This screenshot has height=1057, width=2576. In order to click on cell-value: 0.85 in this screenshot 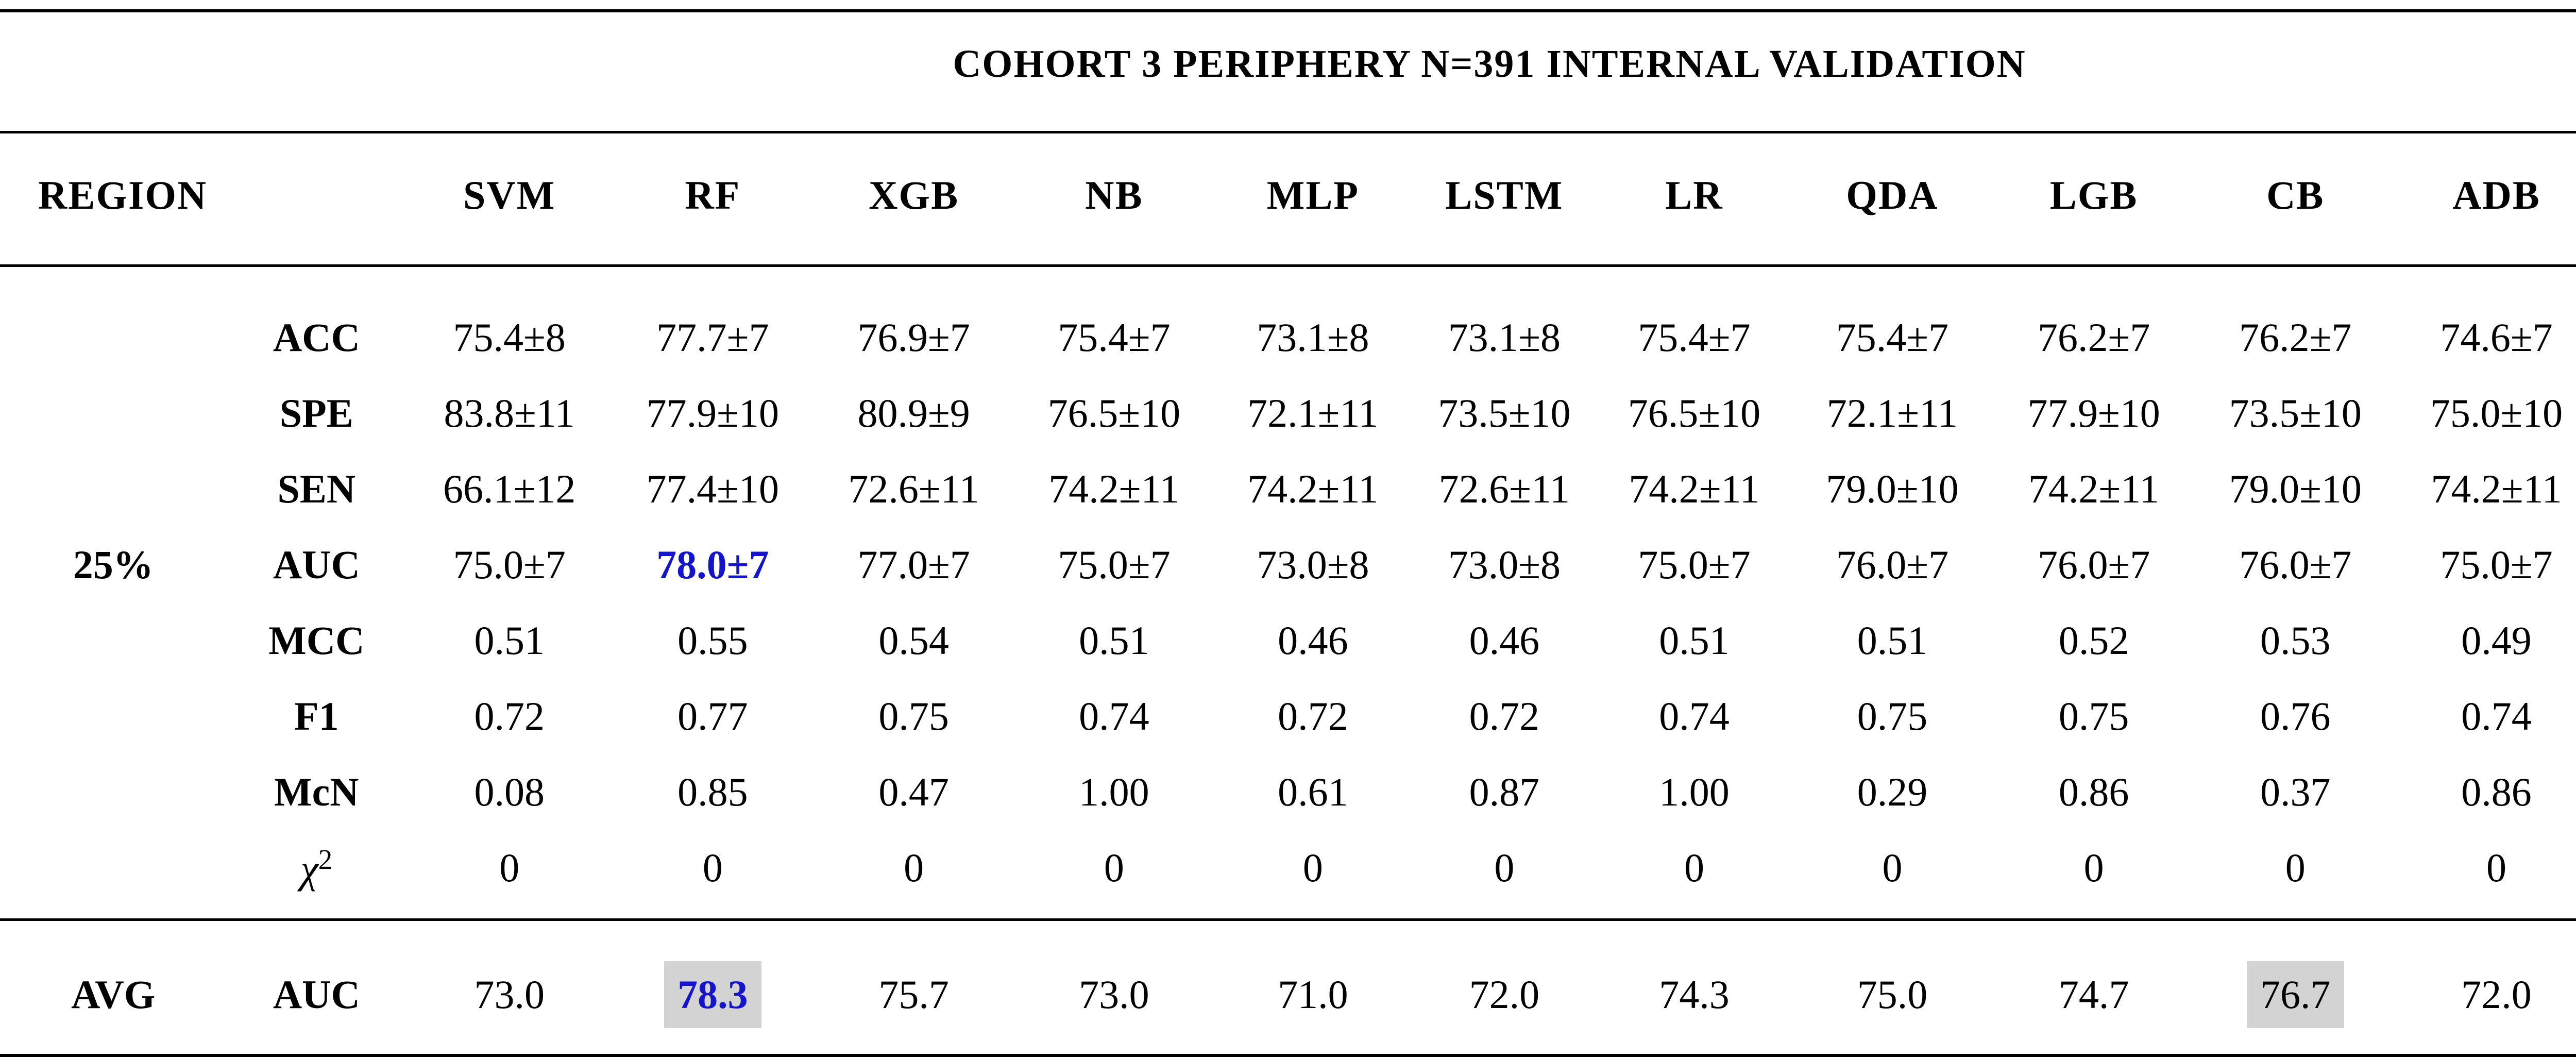, I will do `click(712, 791)`.